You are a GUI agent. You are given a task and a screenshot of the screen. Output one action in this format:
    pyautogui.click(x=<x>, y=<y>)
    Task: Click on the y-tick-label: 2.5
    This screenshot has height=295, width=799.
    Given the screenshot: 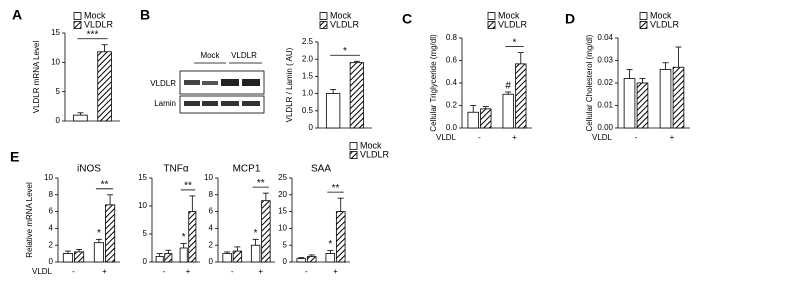 What is the action you would take?
    pyautogui.click(x=308, y=41)
    